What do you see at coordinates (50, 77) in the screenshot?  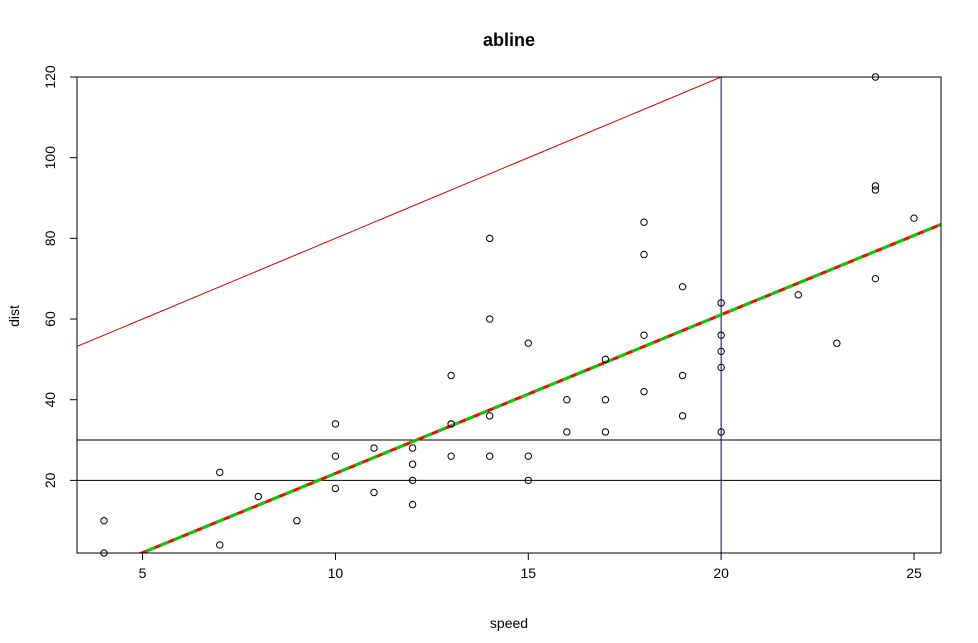 I see `y-tick-label: 120` at bounding box center [50, 77].